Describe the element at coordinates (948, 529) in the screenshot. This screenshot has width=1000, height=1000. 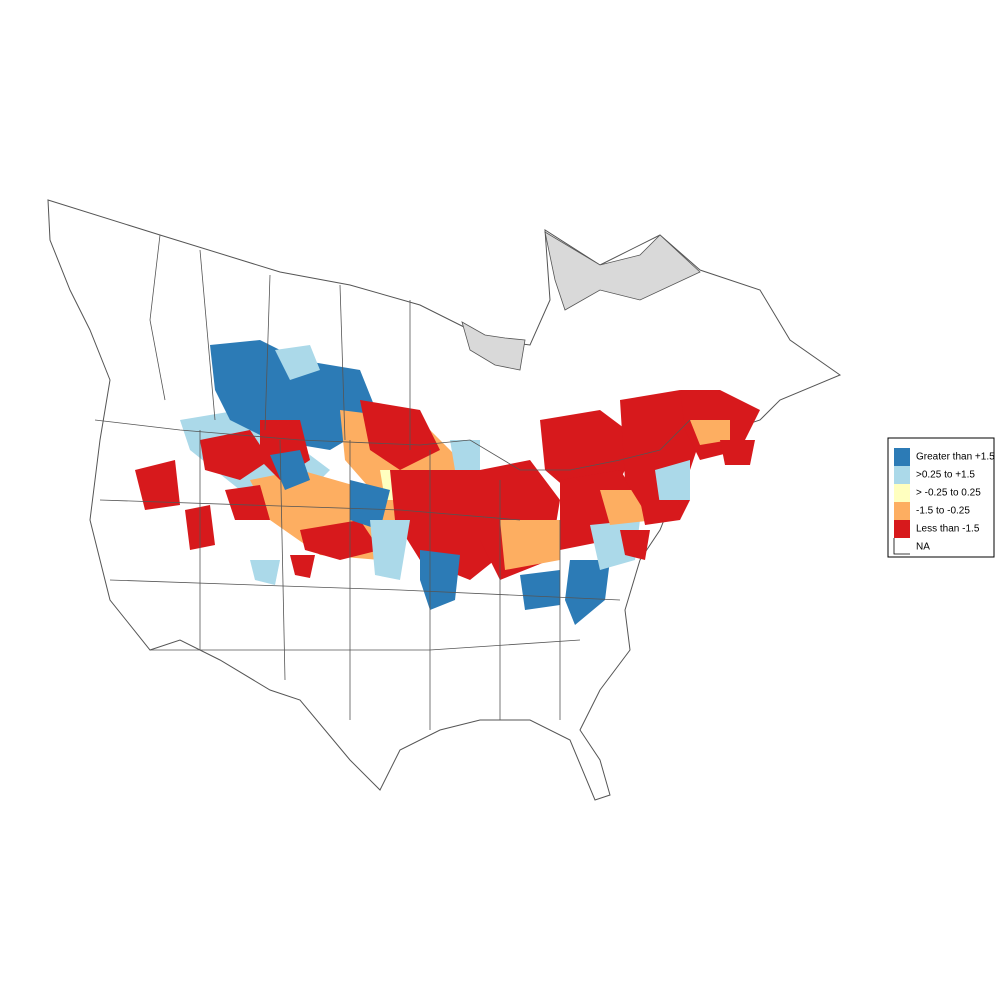
I see `legend-label: Less than -1.5` at that location.